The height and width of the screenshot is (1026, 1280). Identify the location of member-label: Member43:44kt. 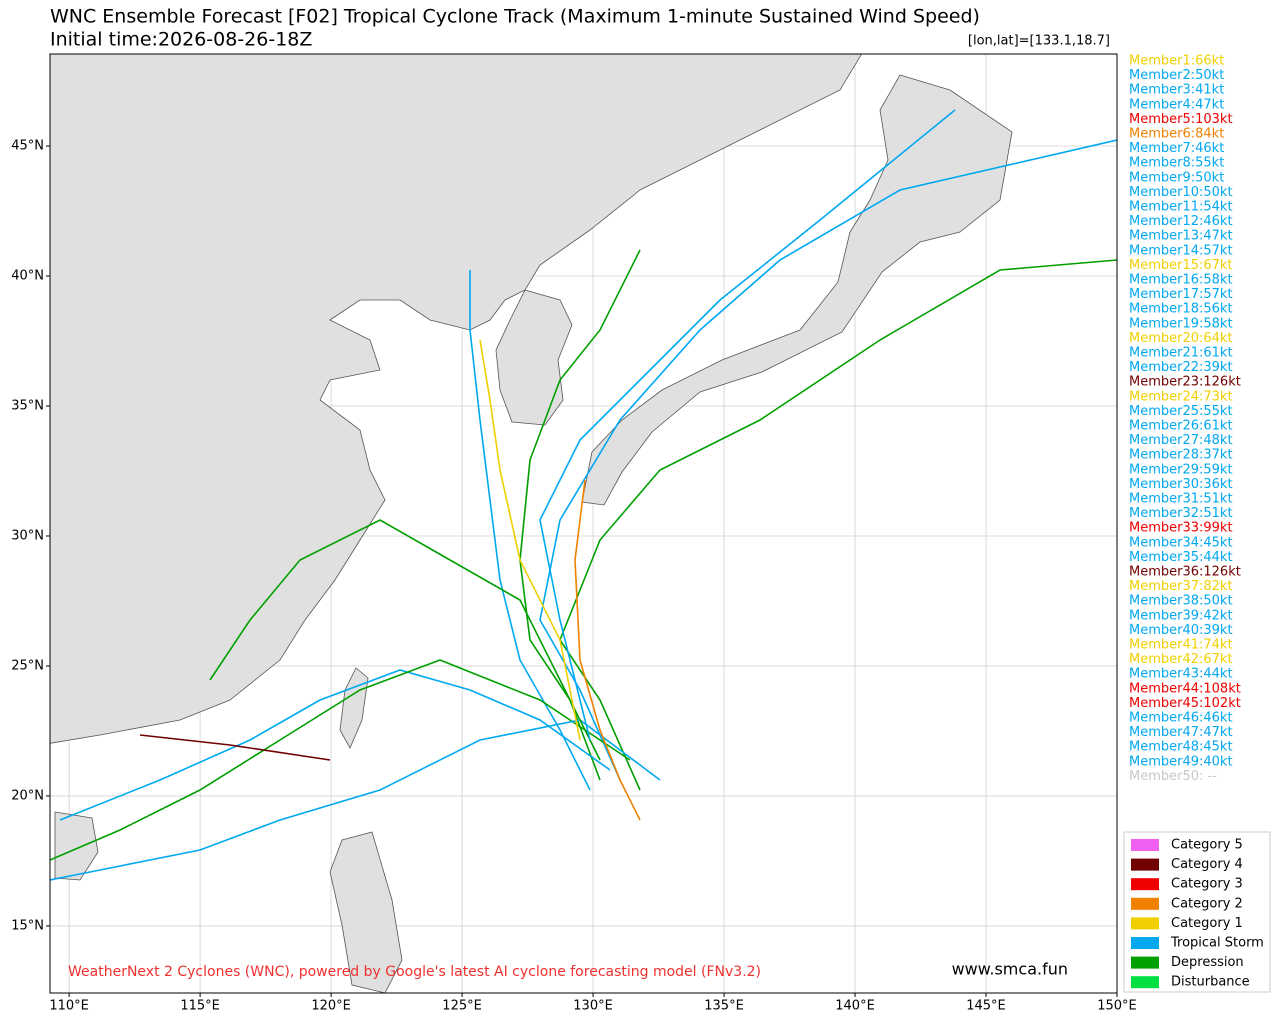
(1181, 674).